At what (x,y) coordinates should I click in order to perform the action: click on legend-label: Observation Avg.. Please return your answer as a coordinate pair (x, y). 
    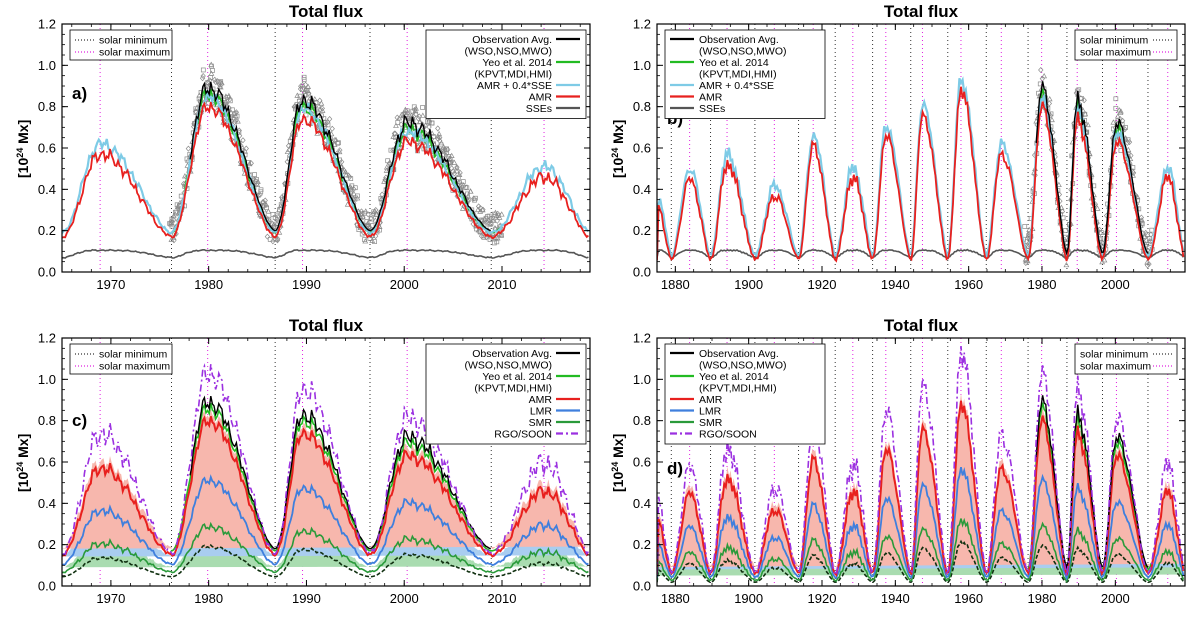
    Looking at the image, I should click on (739, 354).